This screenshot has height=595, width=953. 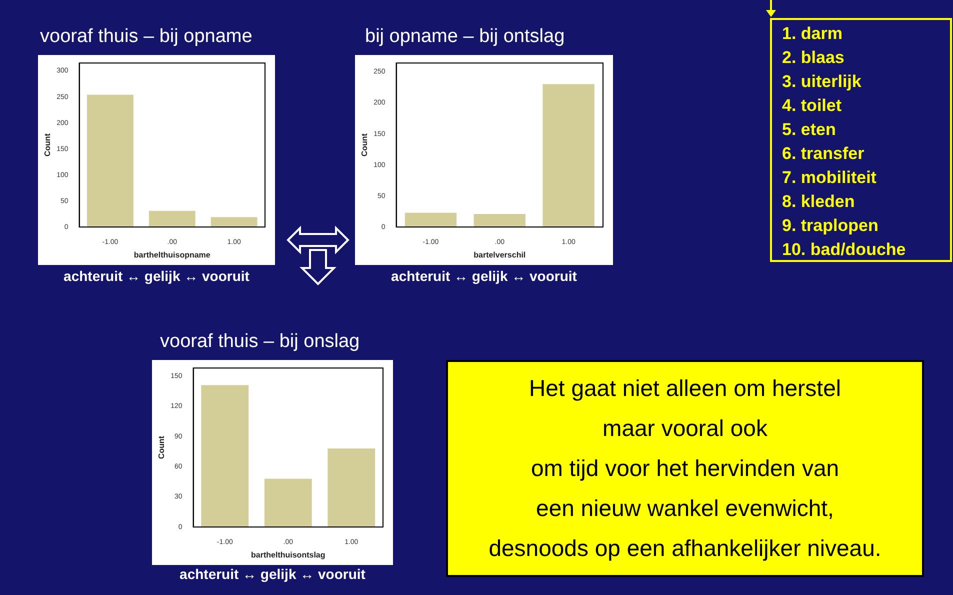 What do you see at coordinates (844, 250) in the screenshot?
I see `text: 10. bad/douche` at bounding box center [844, 250].